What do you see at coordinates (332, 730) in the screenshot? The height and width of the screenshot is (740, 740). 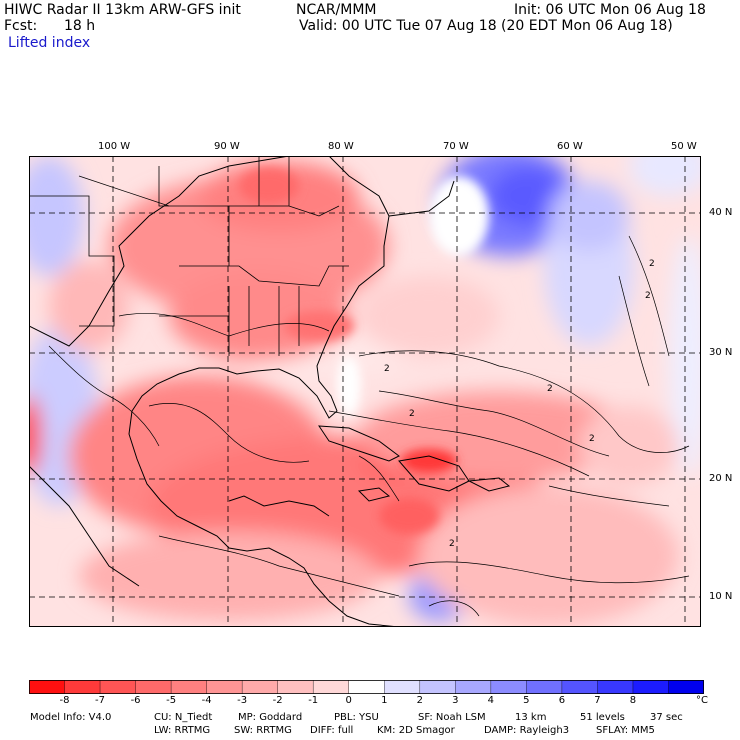 I see `footer-diff: DIFF: full` at bounding box center [332, 730].